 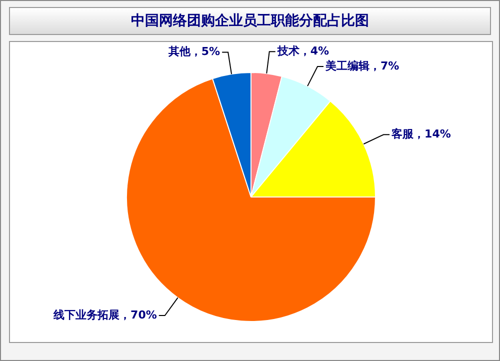 I want to click on slice-label: 线下业务拓展，70%, so click(x=104, y=315).